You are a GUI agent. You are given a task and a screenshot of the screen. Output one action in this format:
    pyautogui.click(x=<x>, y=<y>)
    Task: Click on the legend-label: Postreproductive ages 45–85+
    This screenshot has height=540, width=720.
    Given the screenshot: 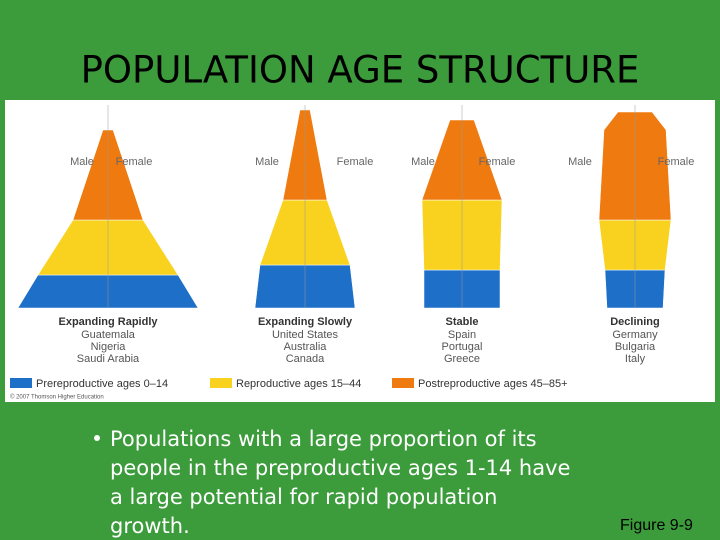 What is the action you would take?
    pyautogui.click(x=493, y=384)
    